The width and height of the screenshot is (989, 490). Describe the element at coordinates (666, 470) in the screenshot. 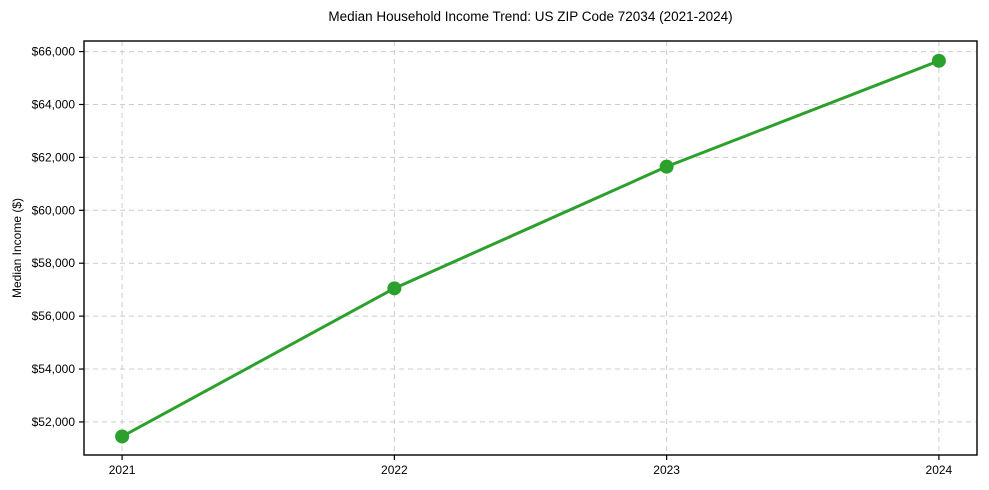

I see `x-tick-label: 2023` at that location.